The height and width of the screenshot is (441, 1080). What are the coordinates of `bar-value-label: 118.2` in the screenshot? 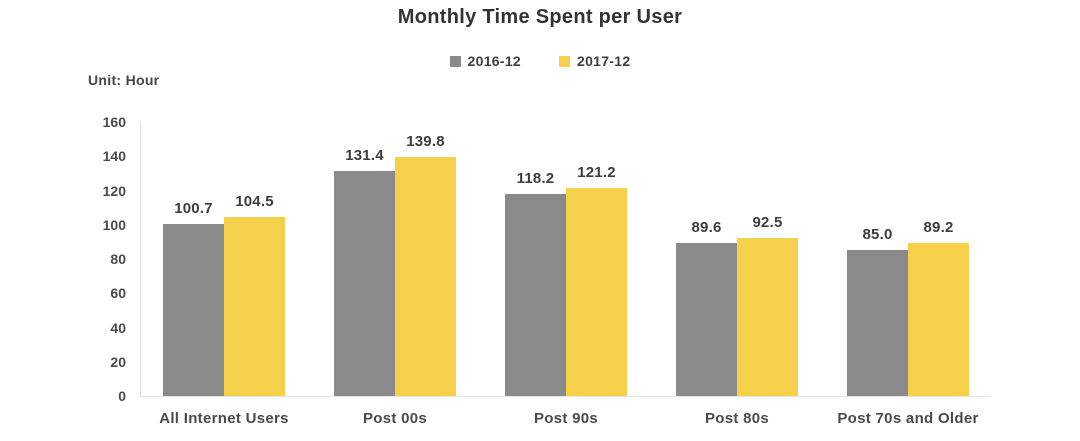 It's located at (535, 178).